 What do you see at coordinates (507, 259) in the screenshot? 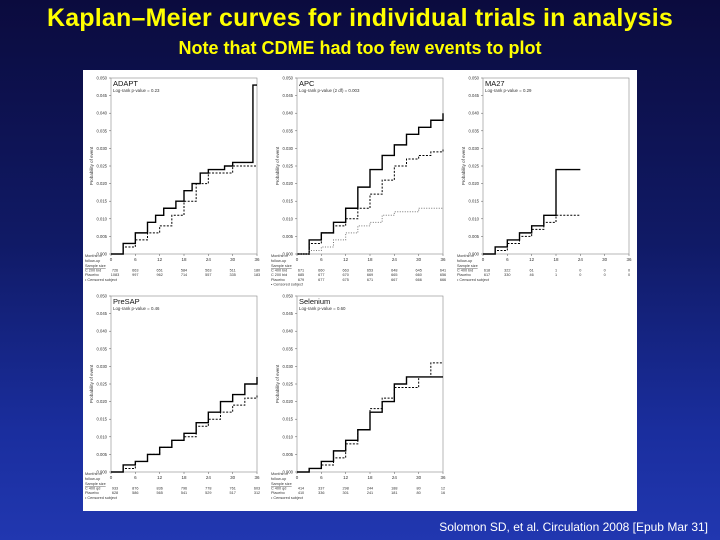
I see `x-tick-label: 6` at bounding box center [507, 259].